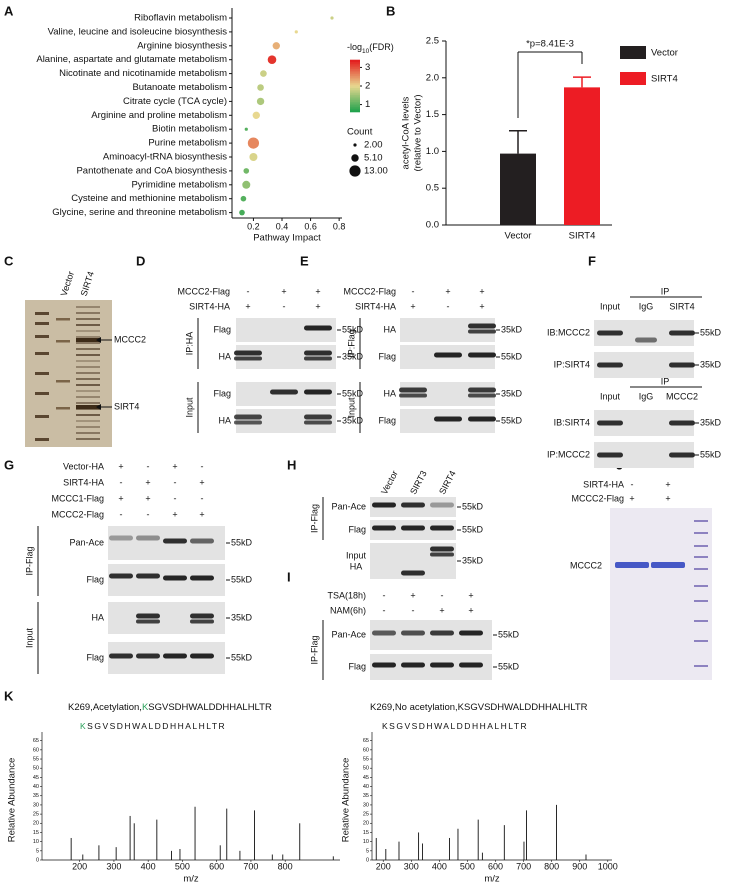 This screenshot has width=729, height=887. What do you see at coordinates (375, 306) in the screenshot?
I see `condition-label: SIRT4-HA` at bounding box center [375, 306].